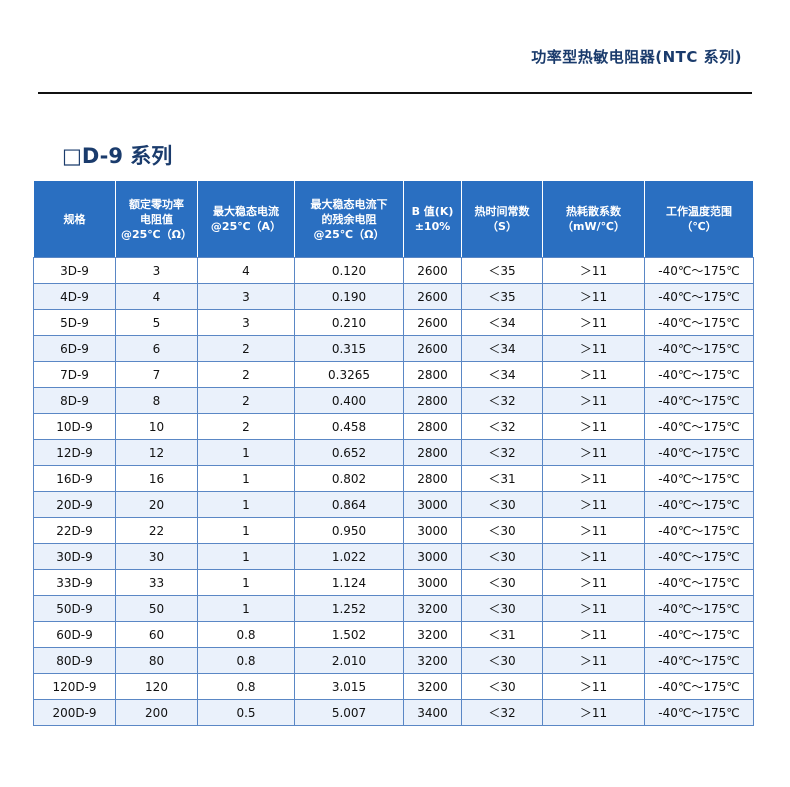  I want to click on cell-spec: 60D-9, so click(74, 634).